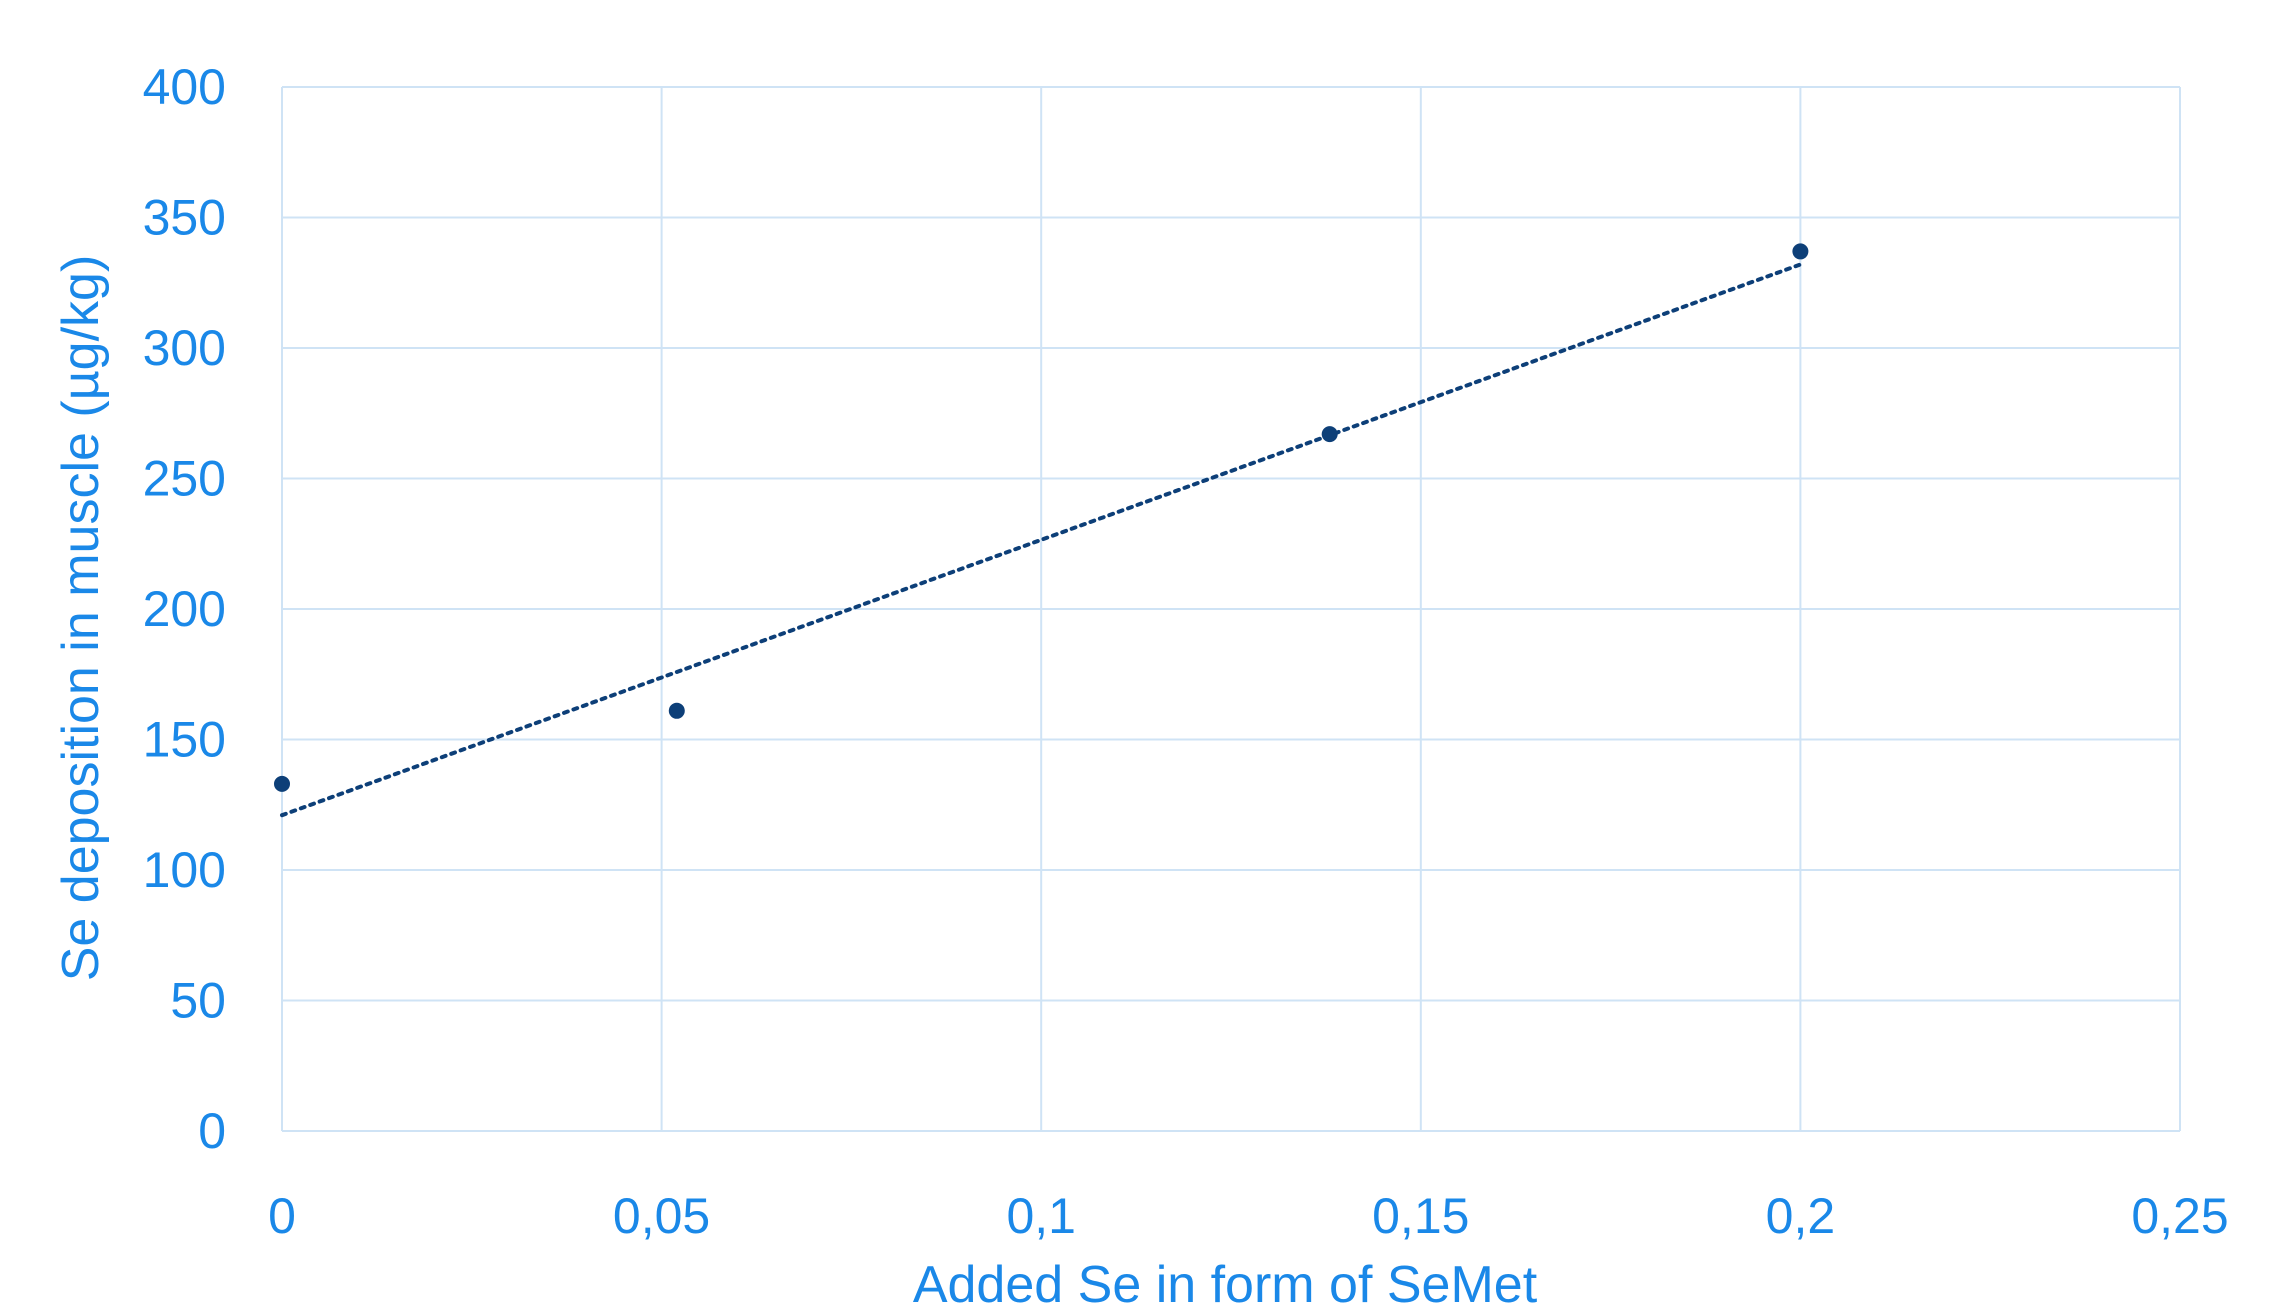 This screenshot has height=1313, width=2269. I want to click on y-tick-label: 300, so click(184, 348).